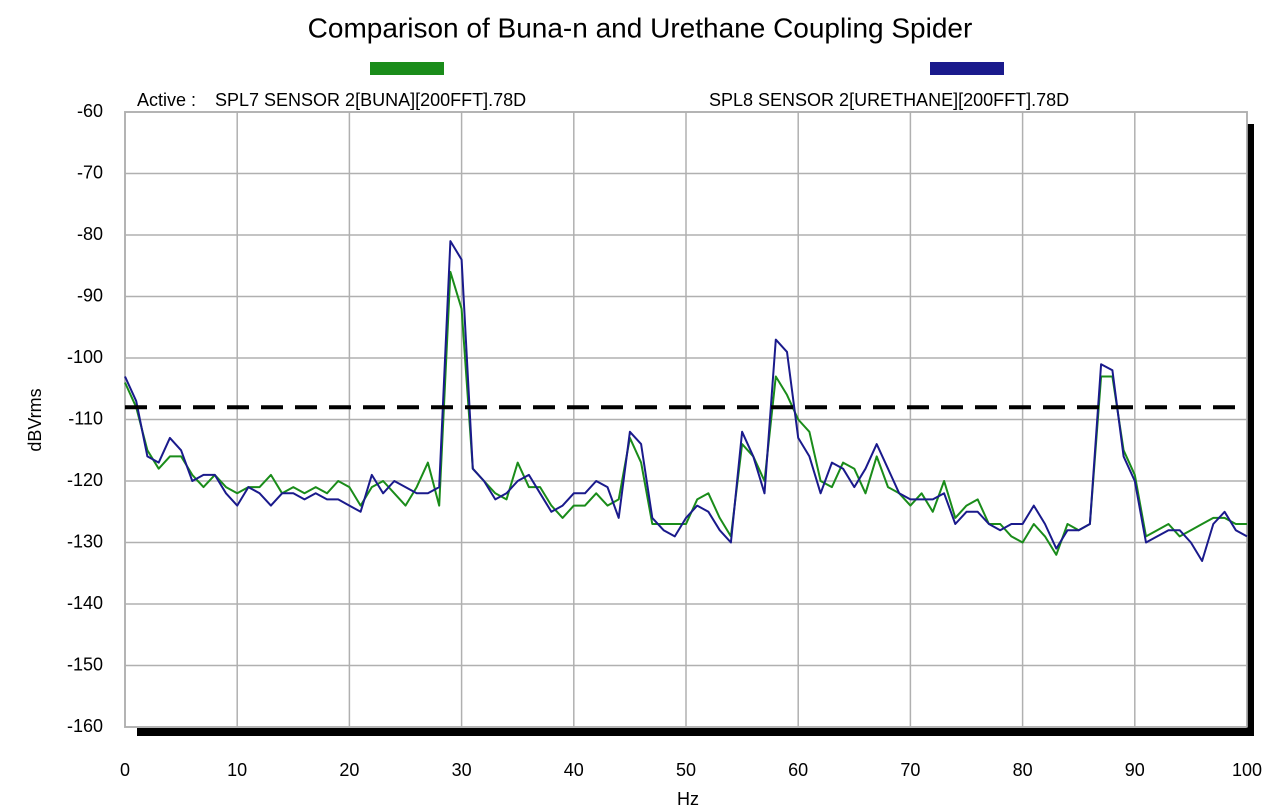 The image size is (1278, 808). I want to click on x-tick-label: 100, so click(1247, 770).